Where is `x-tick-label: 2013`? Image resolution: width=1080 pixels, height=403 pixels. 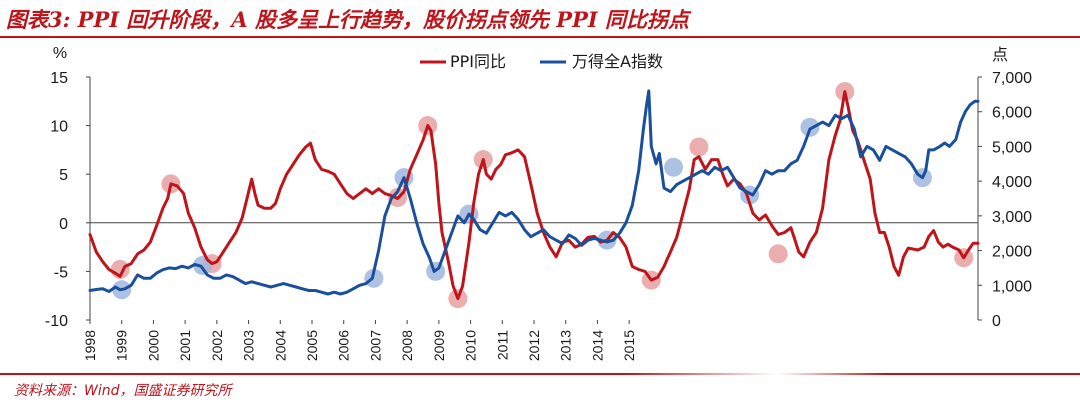
x-tick-label: 2013 is located at coordinates (566, 345).